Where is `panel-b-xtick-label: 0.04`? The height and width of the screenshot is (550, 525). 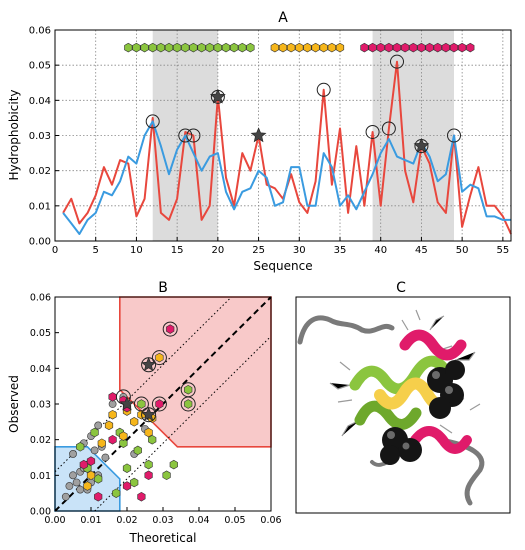 panel-b-xtick-label: 0.04 is located at coordinates (198, 520).